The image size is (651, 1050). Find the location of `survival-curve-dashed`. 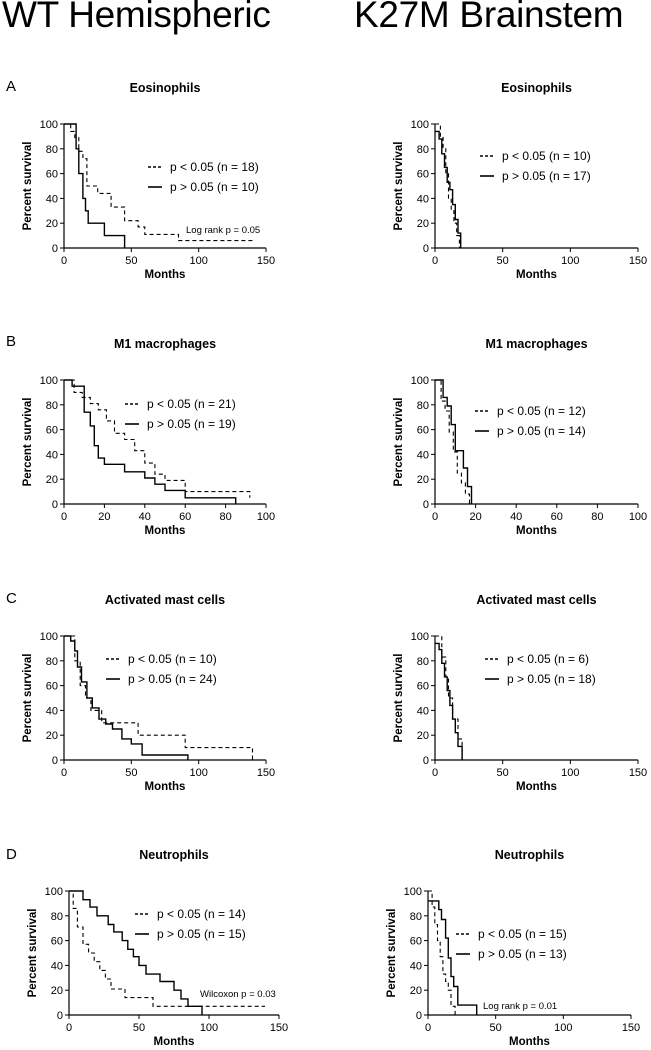

survival-curve-dashed is located at coordinates (157, 438).